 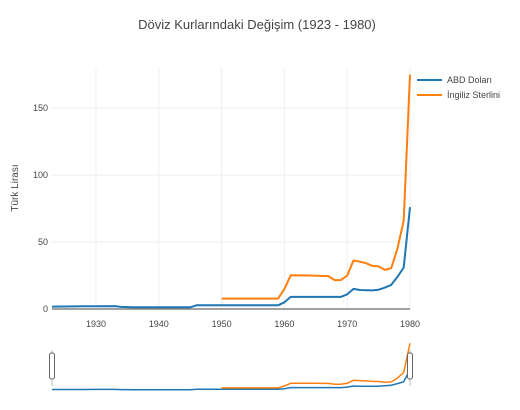 I want to click on y-tick-label: 0, so click(x=45, y=309).